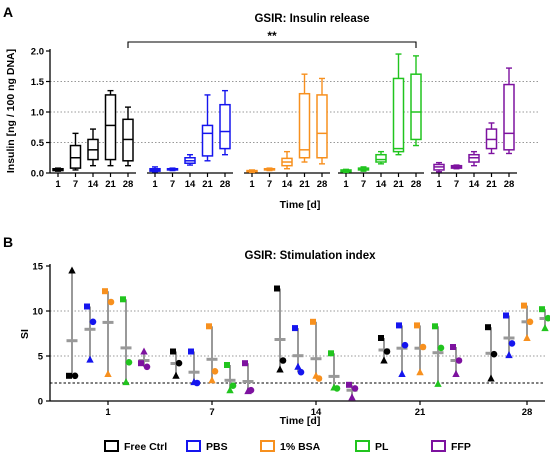  What do you see at coordinates (372, 446) in the screenshot?
I see `legend-item-pl: PL` at bounding box center [372, 446].